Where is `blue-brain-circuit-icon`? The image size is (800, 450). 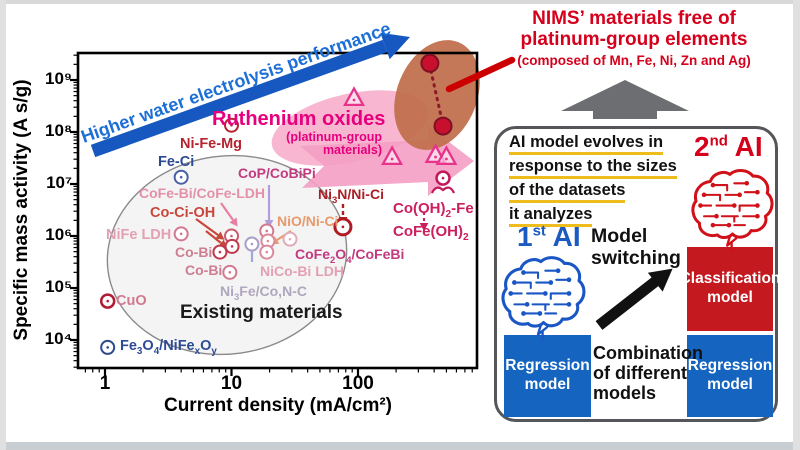 blue-brain-circuit-icon is located at coordinates (543, 298).